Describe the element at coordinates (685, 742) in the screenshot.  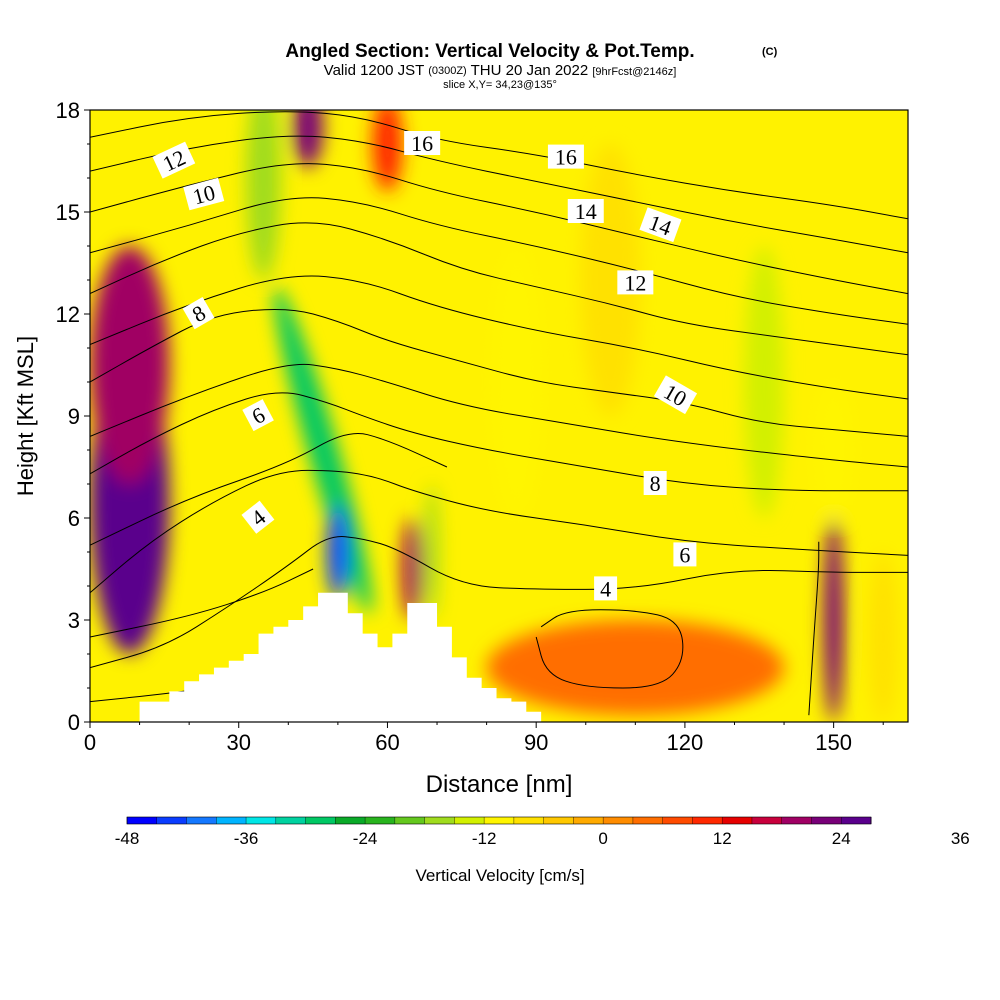
I see `x-tick-label-120: 120` at that location.